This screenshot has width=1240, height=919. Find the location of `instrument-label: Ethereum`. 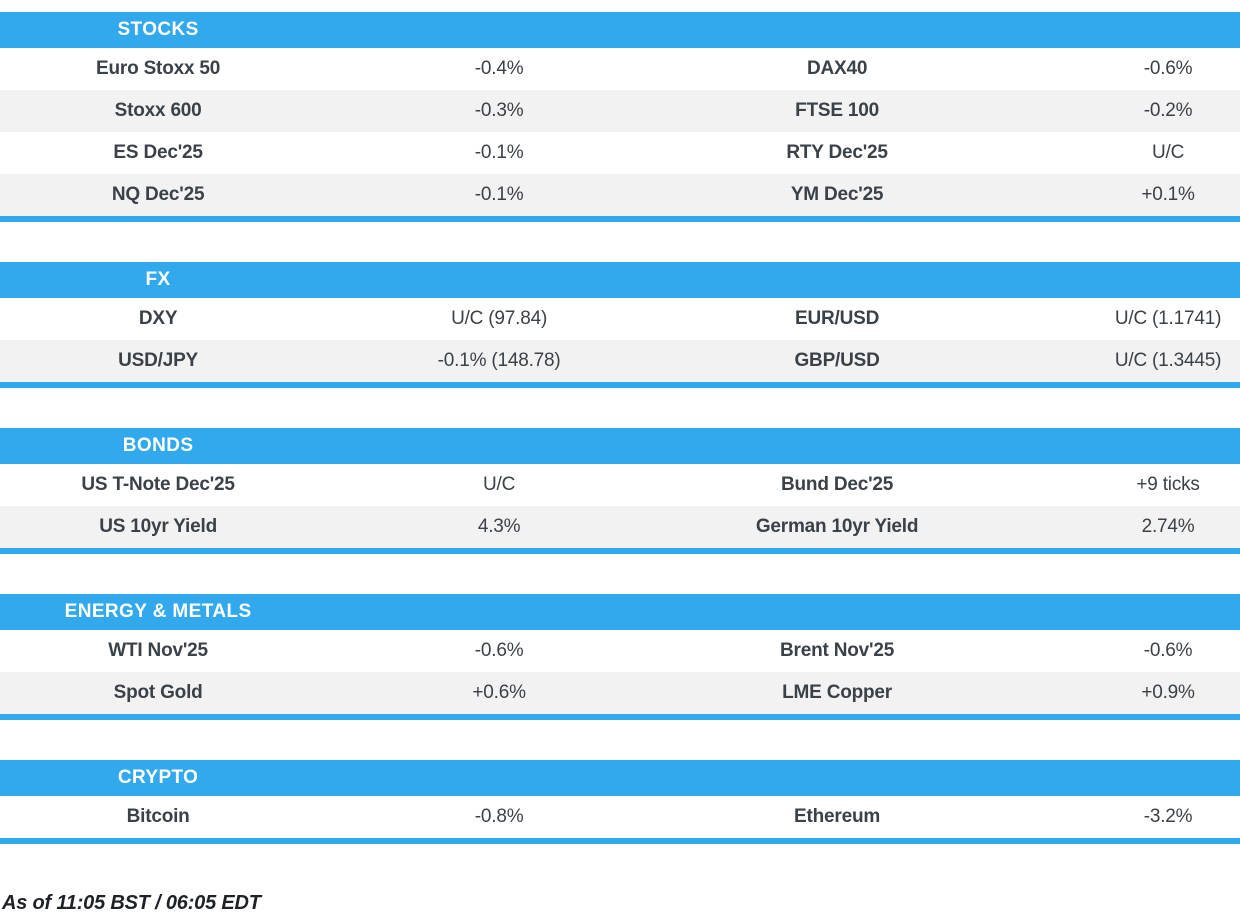

instrument-label: Ethereum is located at coordinates (837, 816).